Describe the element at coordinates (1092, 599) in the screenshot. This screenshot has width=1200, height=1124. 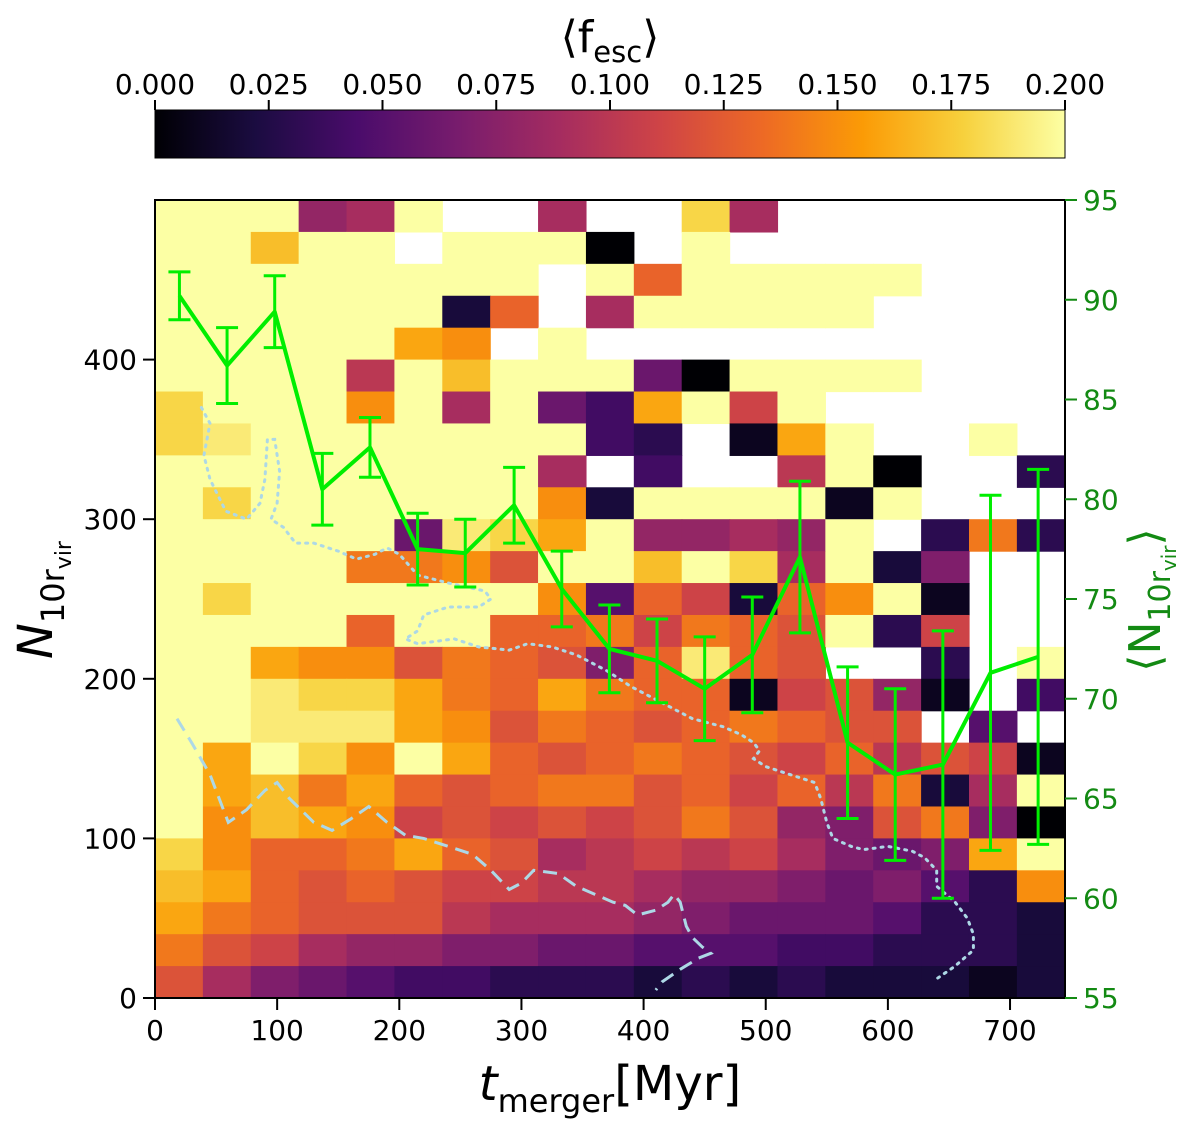
I see `y-right-axis-ticks: 55 60 65 70 75 80 85 90 95` at that location.